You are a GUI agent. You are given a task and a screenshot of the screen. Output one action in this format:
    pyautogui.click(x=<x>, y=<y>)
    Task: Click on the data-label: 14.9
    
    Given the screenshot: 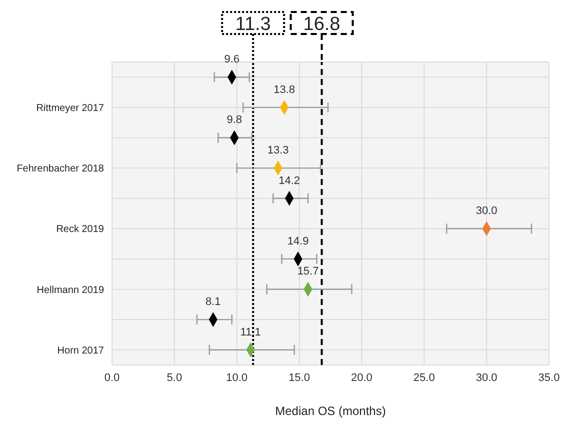 What is the action you would take?
    pyautogui.click(x=298, y=241)
    